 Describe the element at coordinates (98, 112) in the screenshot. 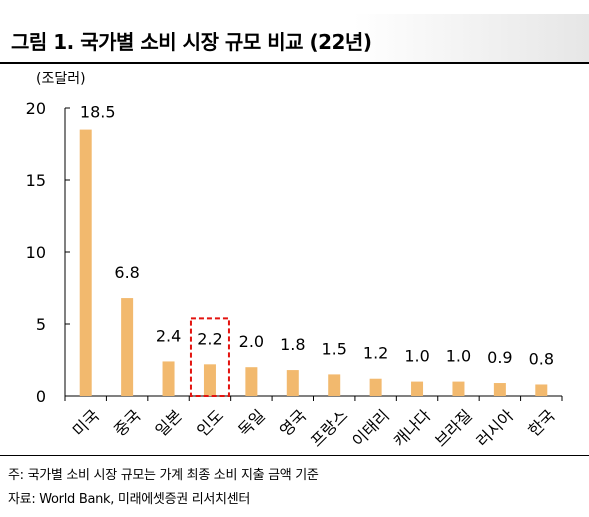

I see `bar-value-label: 18.5` at that location.